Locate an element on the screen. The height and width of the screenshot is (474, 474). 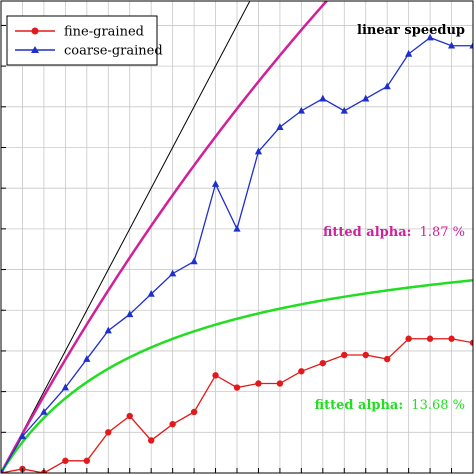
legend: fine-grained coarse-grained is located at coordinates (84, 40).